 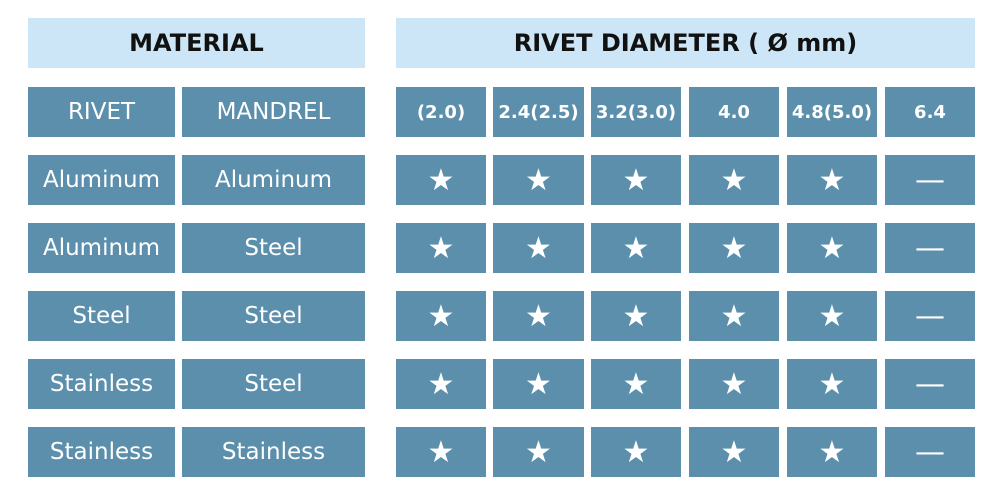 What do you see at coordinates (930, 112) in the screenshot?
I see `column-header: 6.4` at bounding box center [930, 112].